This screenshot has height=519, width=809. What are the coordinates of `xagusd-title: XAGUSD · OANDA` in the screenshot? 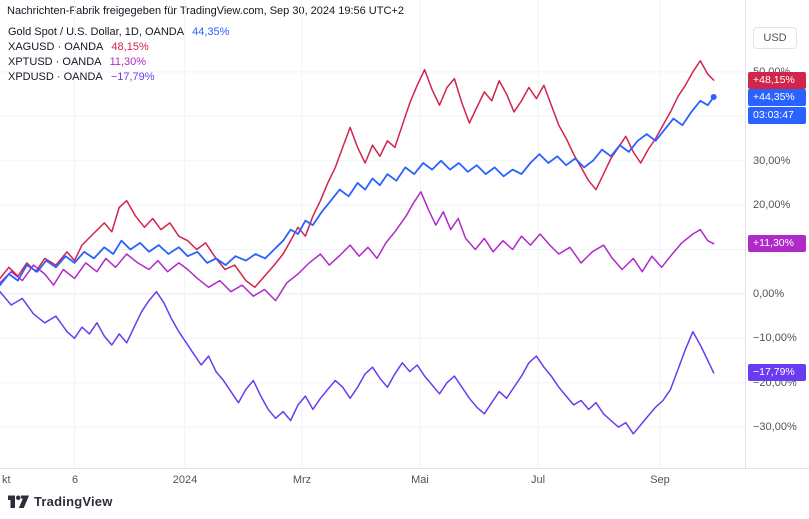 It's located at (56, 47).